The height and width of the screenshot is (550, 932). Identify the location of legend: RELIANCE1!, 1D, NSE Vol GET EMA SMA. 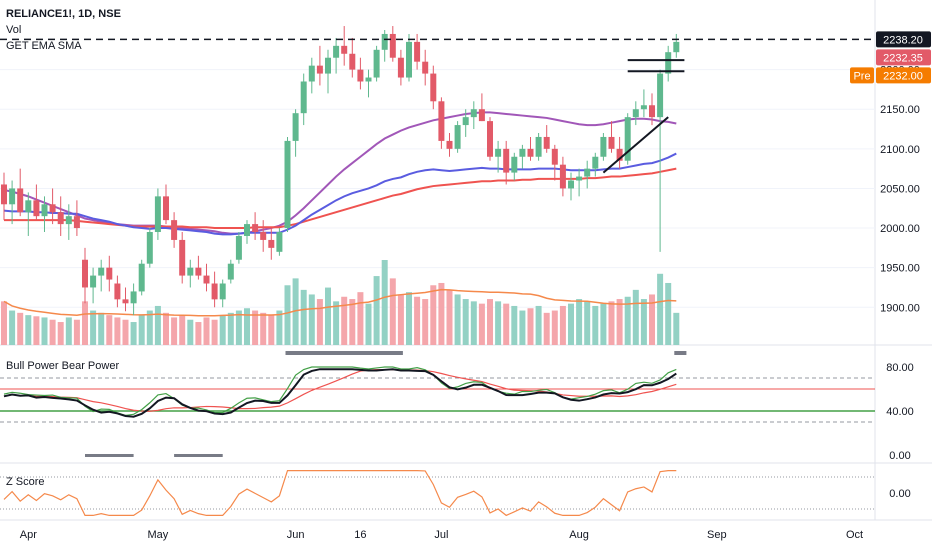
(63, 30).